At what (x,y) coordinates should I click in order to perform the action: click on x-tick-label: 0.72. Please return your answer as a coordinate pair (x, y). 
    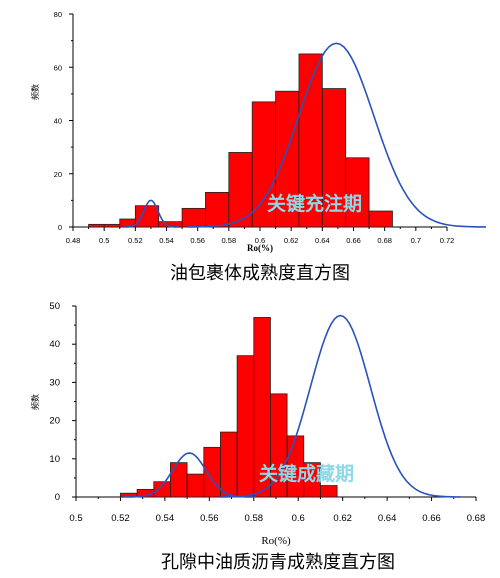
    Looking at the image, I should click on (447, 240).